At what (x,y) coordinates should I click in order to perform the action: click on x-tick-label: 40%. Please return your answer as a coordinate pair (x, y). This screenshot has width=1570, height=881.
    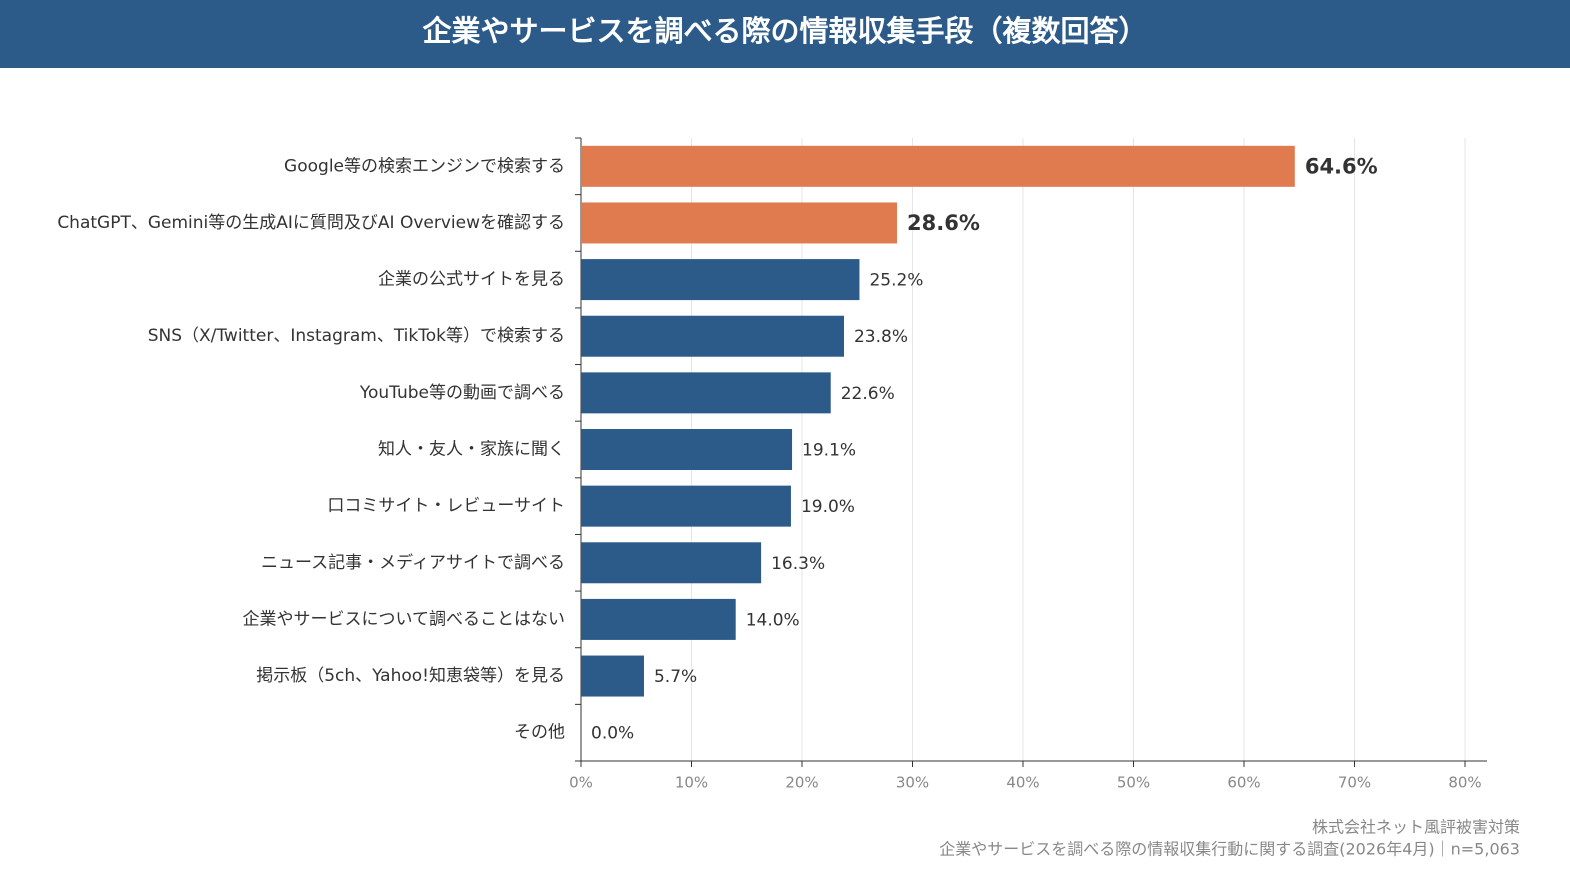
    Looking at the image, I should click on (1022, 783).